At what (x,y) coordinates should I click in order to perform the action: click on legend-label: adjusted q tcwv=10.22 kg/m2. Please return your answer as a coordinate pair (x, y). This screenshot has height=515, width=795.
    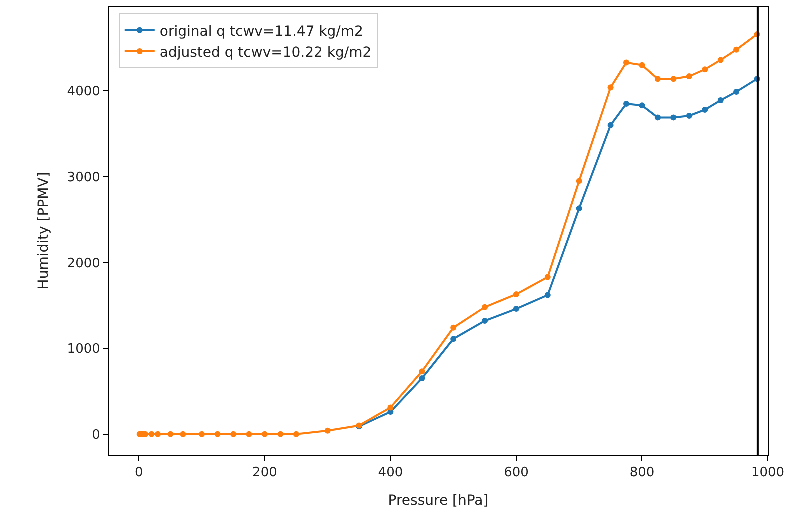
    Looking at the image, I should click on (266, 52).